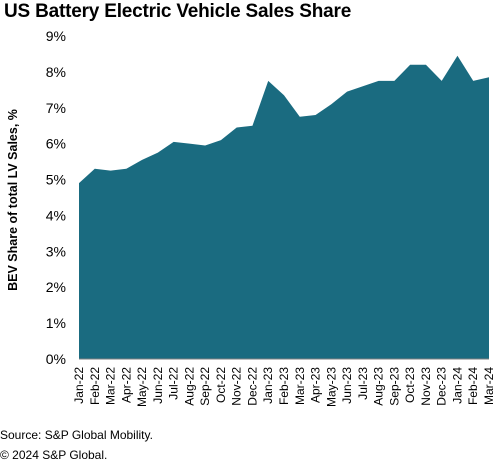 This screenshot has height=467, width=500. What do you see at coordinates (221, 385) in the screenshot?
I see `x-tick-label: Oct-22` at bounding box center [221, 385].